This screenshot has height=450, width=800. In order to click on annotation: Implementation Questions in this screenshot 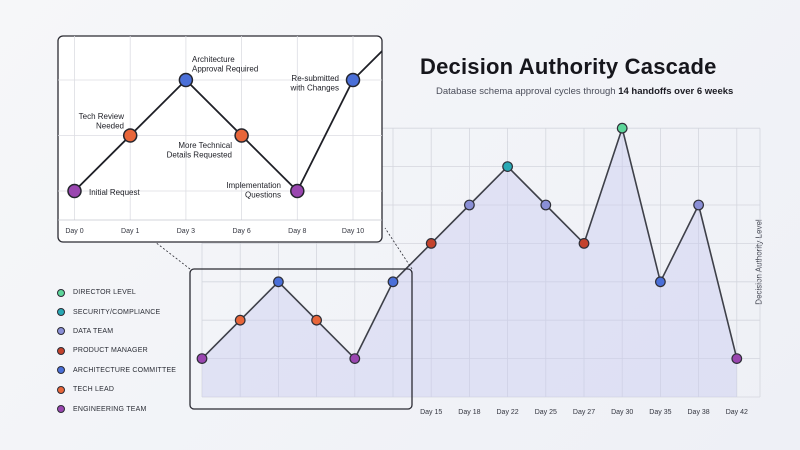, I will do `click(253, 190)`.